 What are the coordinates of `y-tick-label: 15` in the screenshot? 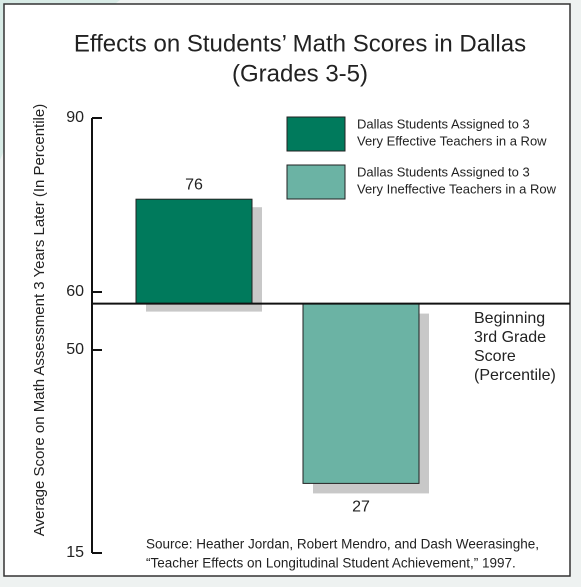 It's located at (75, 552).